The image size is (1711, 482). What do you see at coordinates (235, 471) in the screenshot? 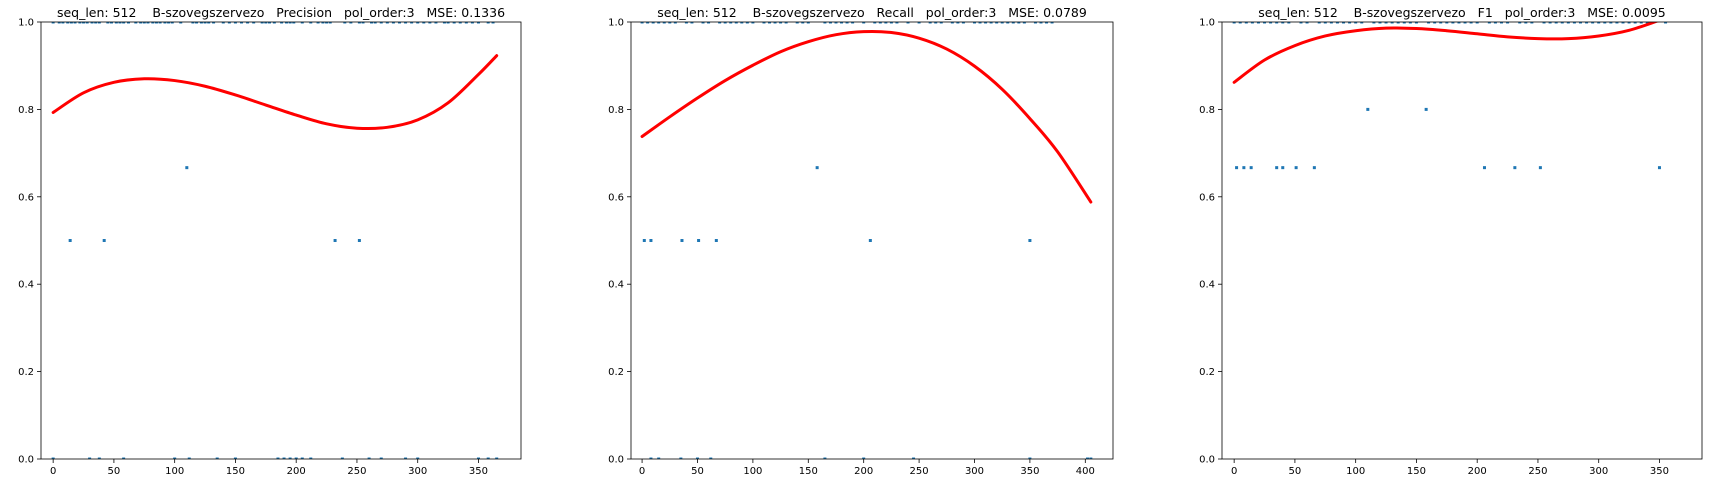
I see `precision-x-tick-label: 150` at bounding box center [235, 471].